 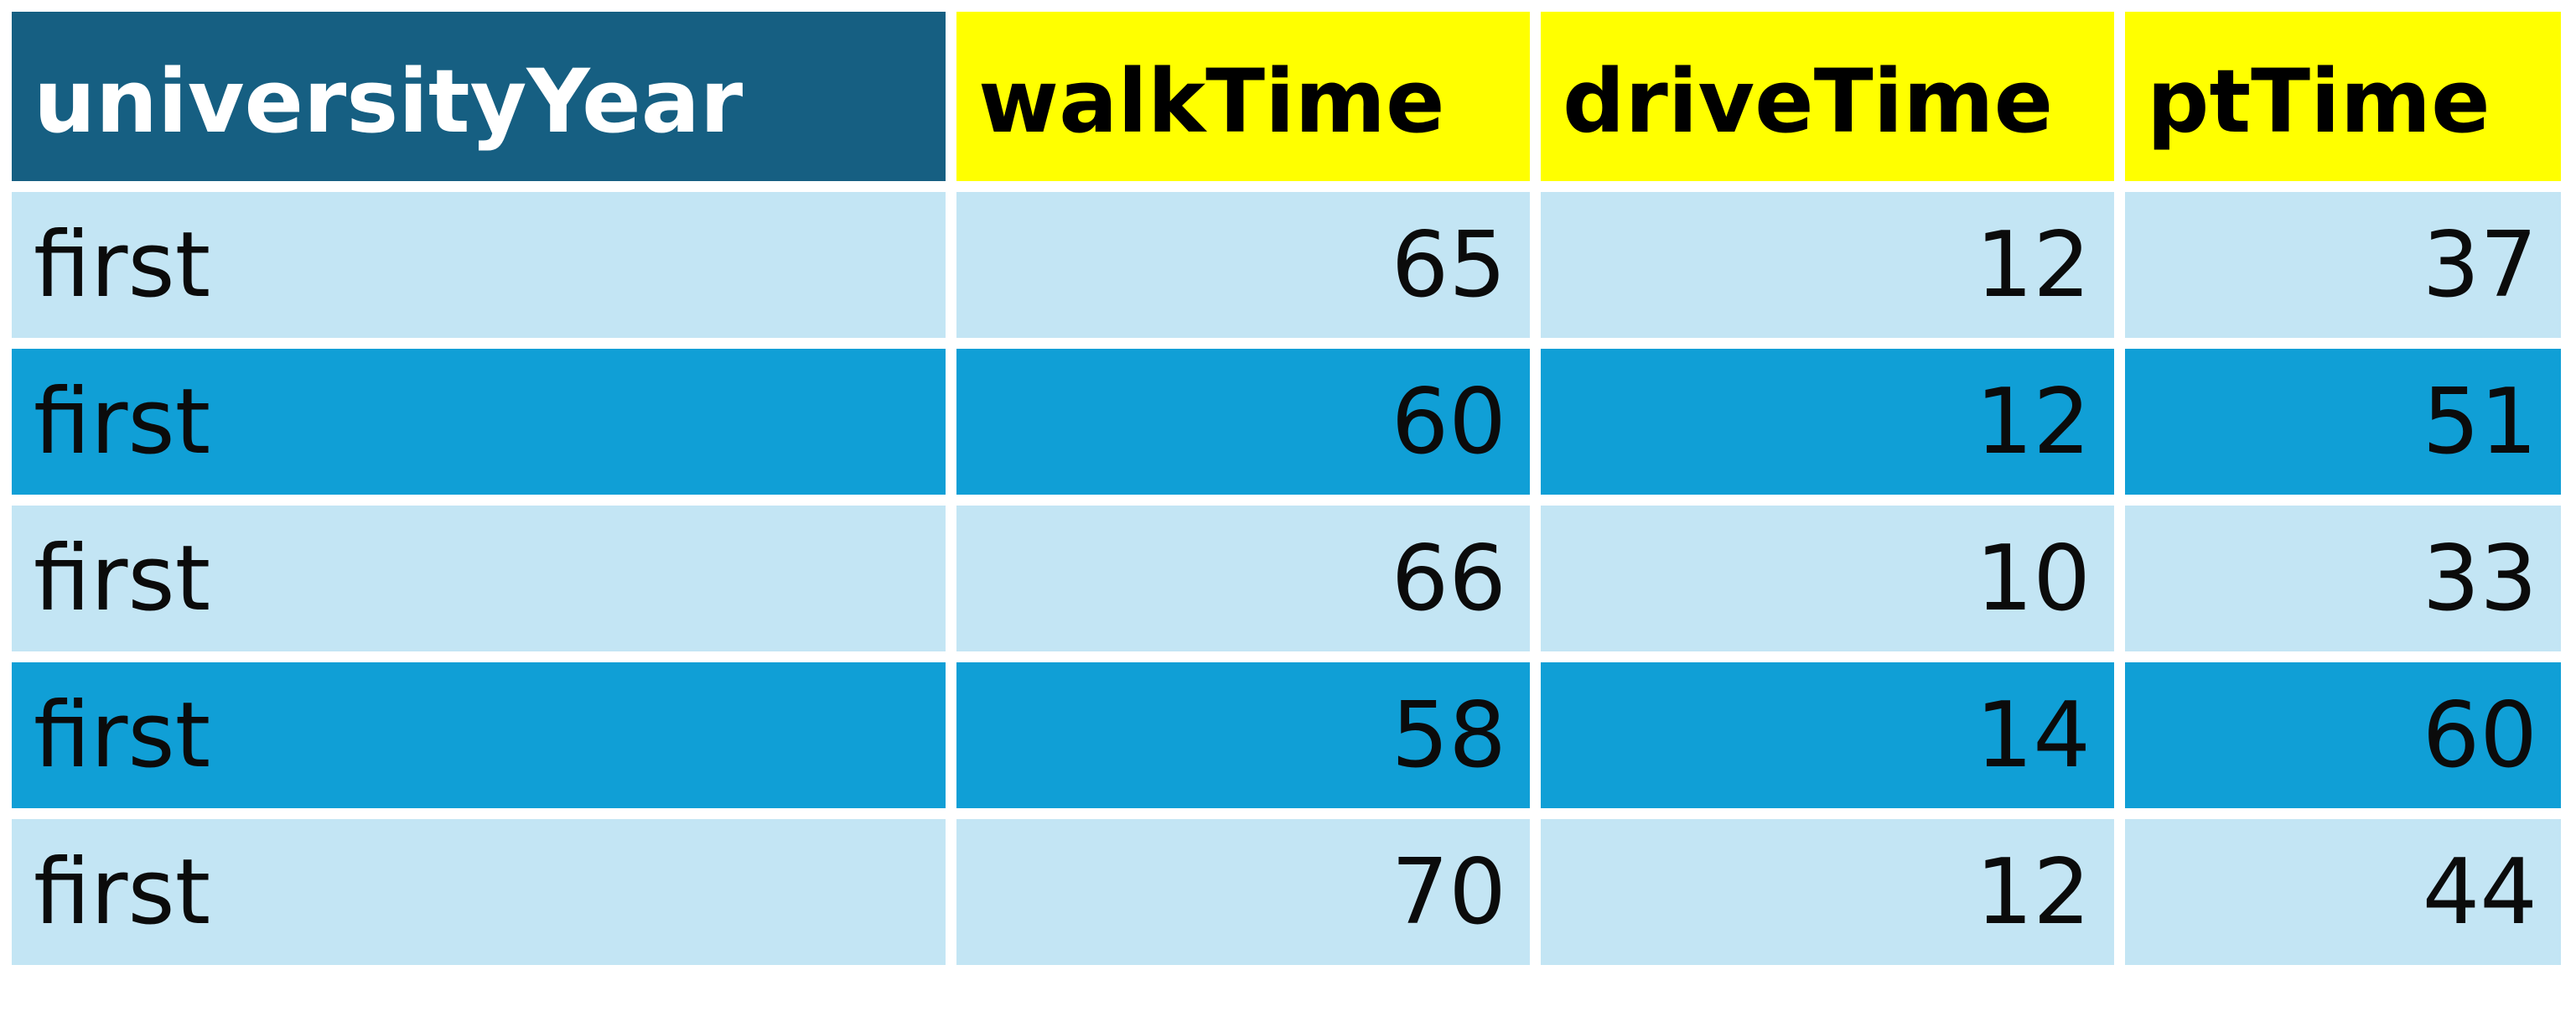 What do you see at coordinates (1243, 735) in the screenshot?
I see `table-cell: 58` at bounding box center [1243, 735].